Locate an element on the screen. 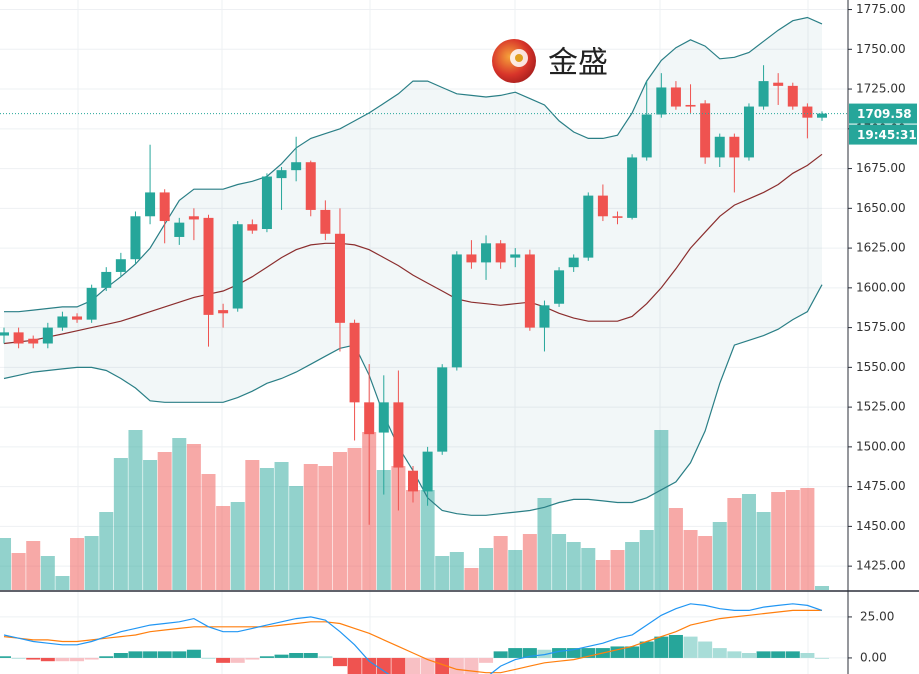 The image size is (919, 674). logo-text: 金盛 is located at coordinates (578, 63).